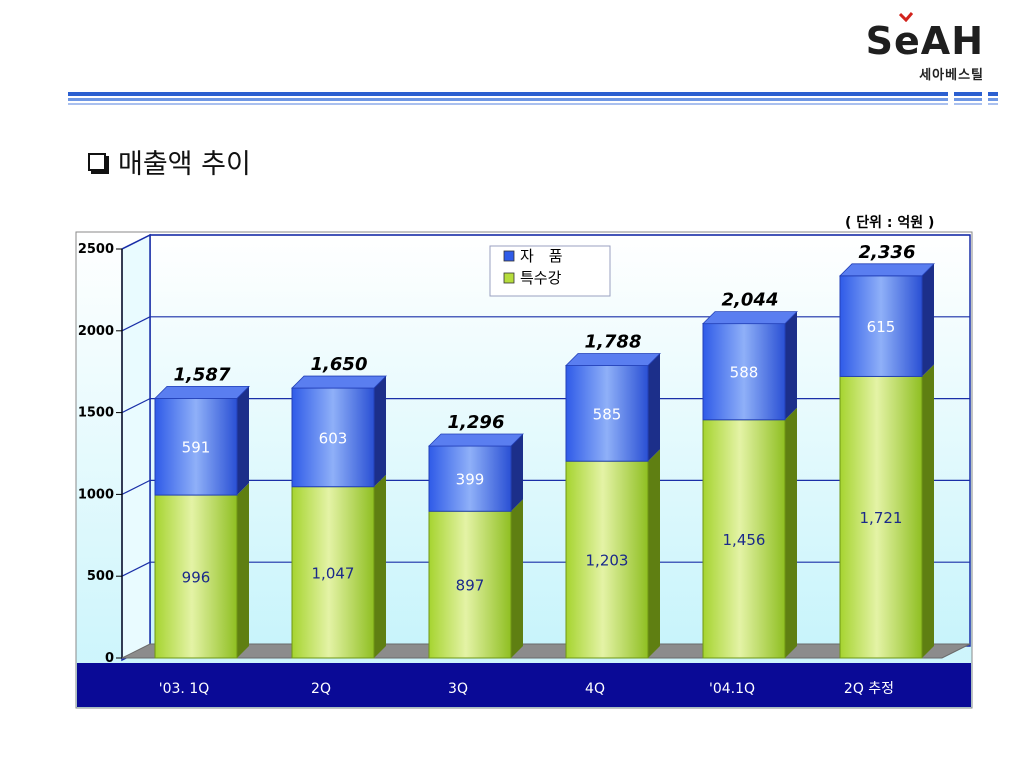 This screenshot has height=768, width=1024. Describe the element at coordinates (96, 494) in the screenshot. I see `ytick-label: 1000` at that location.